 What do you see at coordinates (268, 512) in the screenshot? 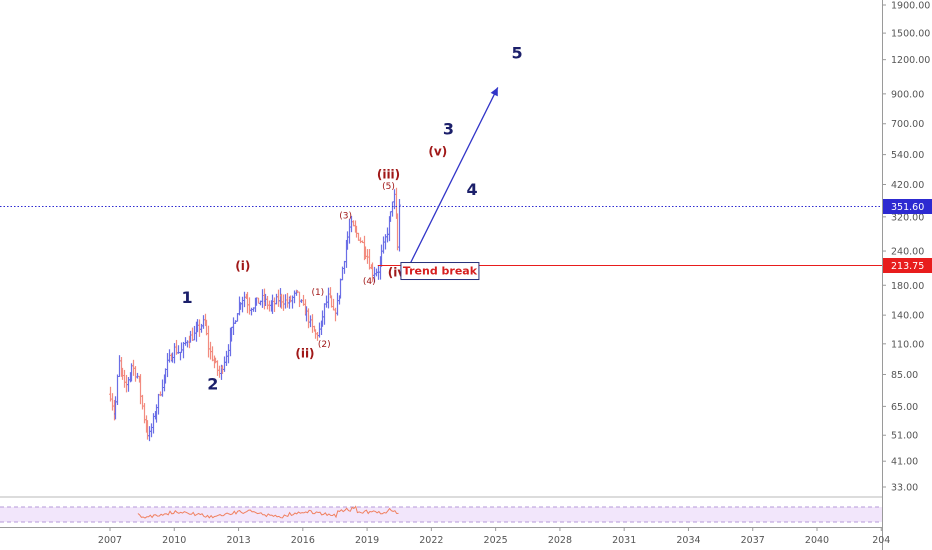
I see `oscillator-line` at bounding box center [268, 512].